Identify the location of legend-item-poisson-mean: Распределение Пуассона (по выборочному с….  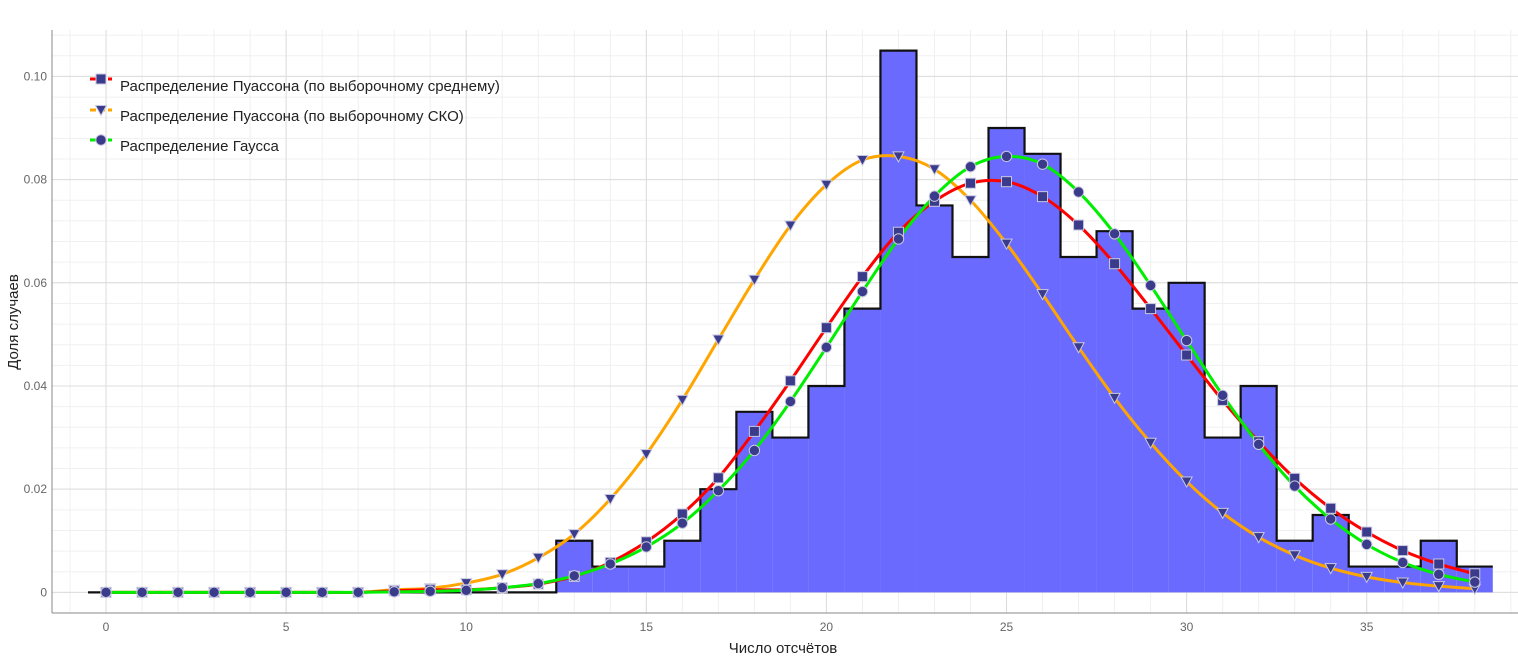
(295, 84).